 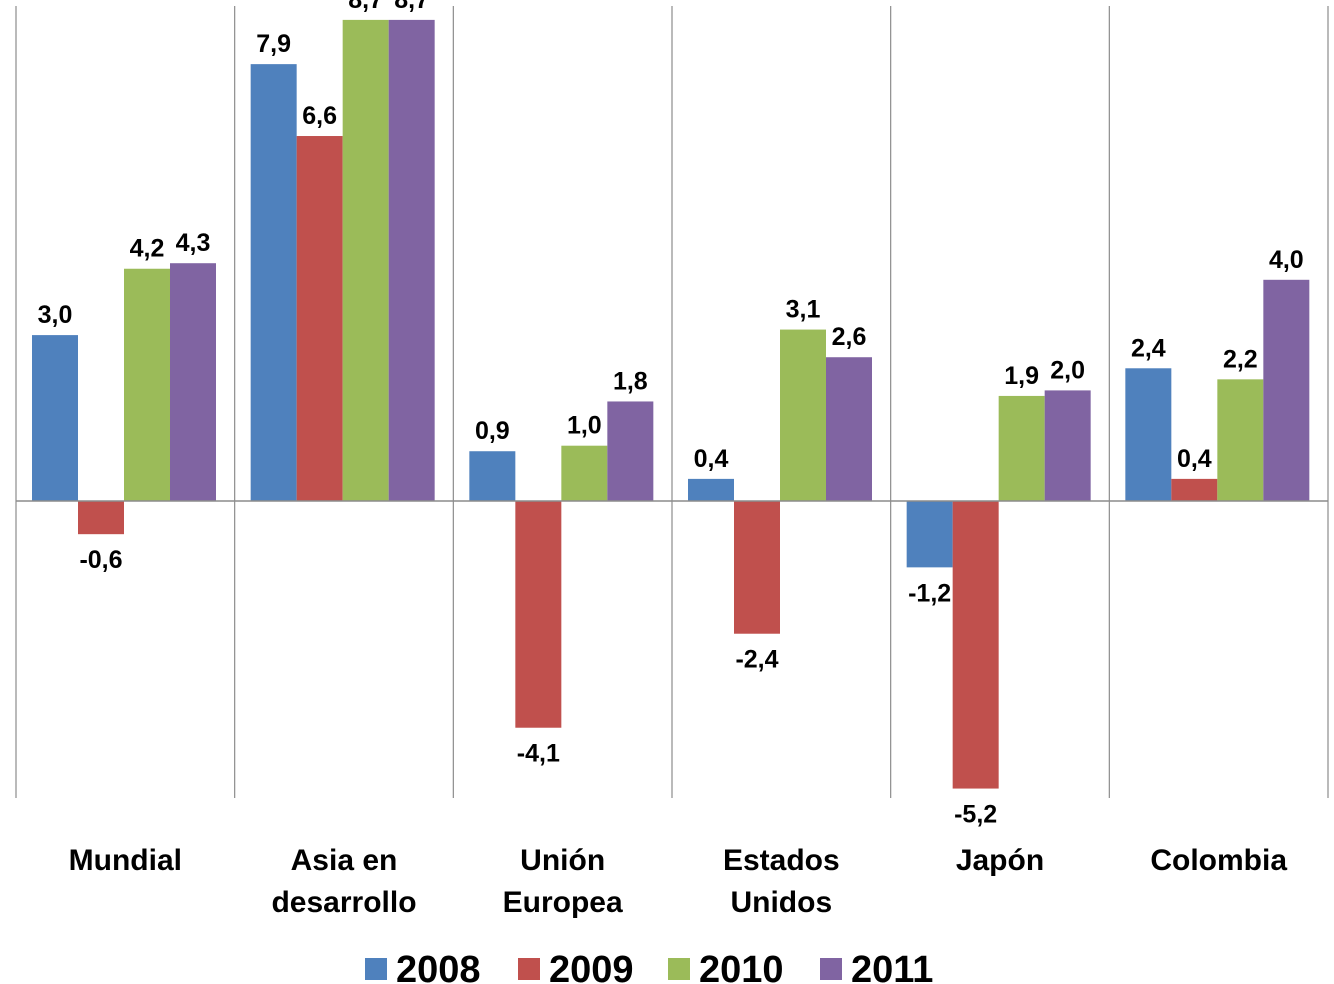 I want to click on category-label-line: Colombia, so click(x=1218, y=860).